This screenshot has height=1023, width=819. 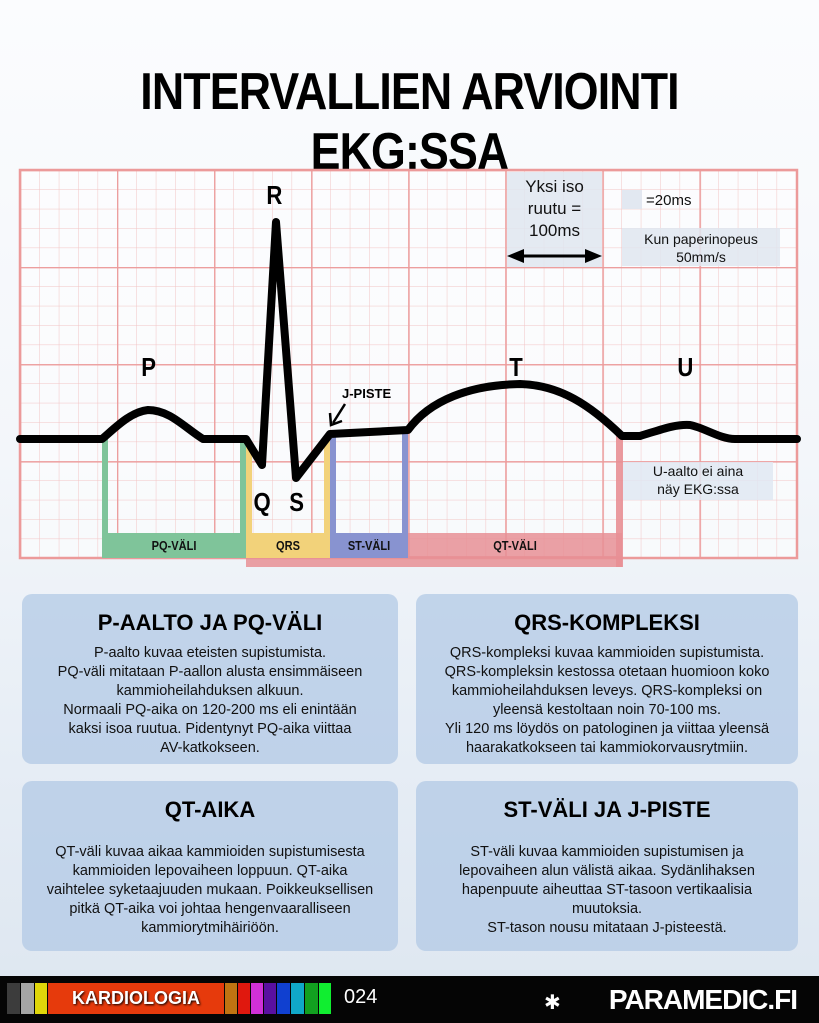 What do you see at coordinates (288, 545) in the screenshot?
I see `qrs-interval-label: QRS` at bounding box center [288, 545].